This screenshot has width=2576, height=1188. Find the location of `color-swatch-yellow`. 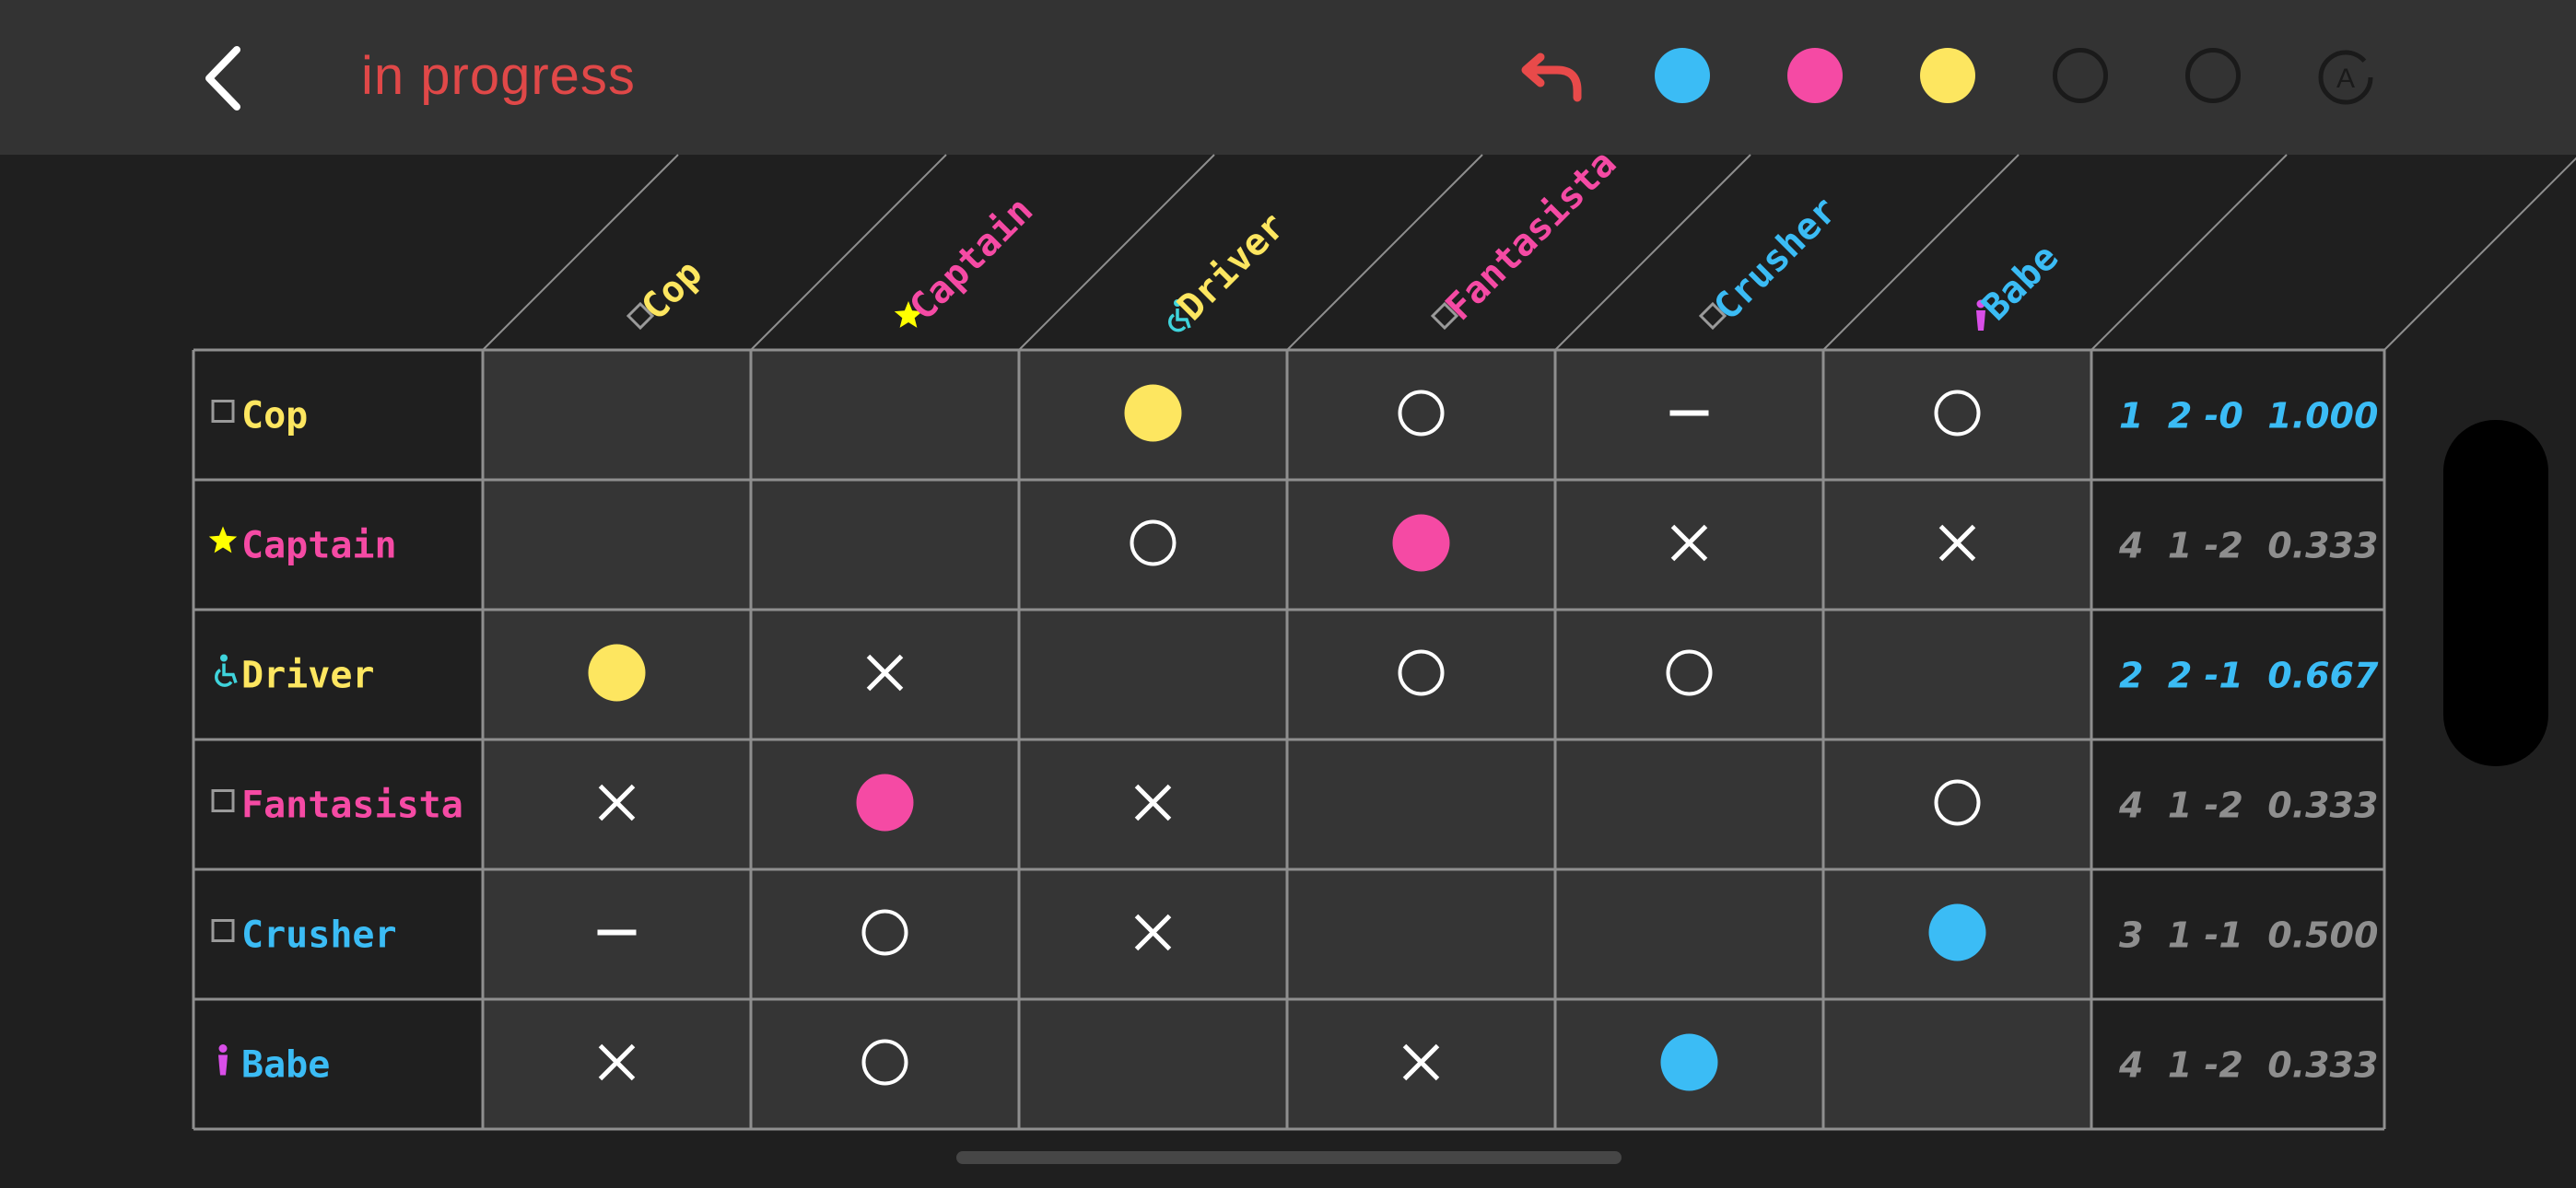

color-swatch-yellow is located at coordinates (1948, 76).